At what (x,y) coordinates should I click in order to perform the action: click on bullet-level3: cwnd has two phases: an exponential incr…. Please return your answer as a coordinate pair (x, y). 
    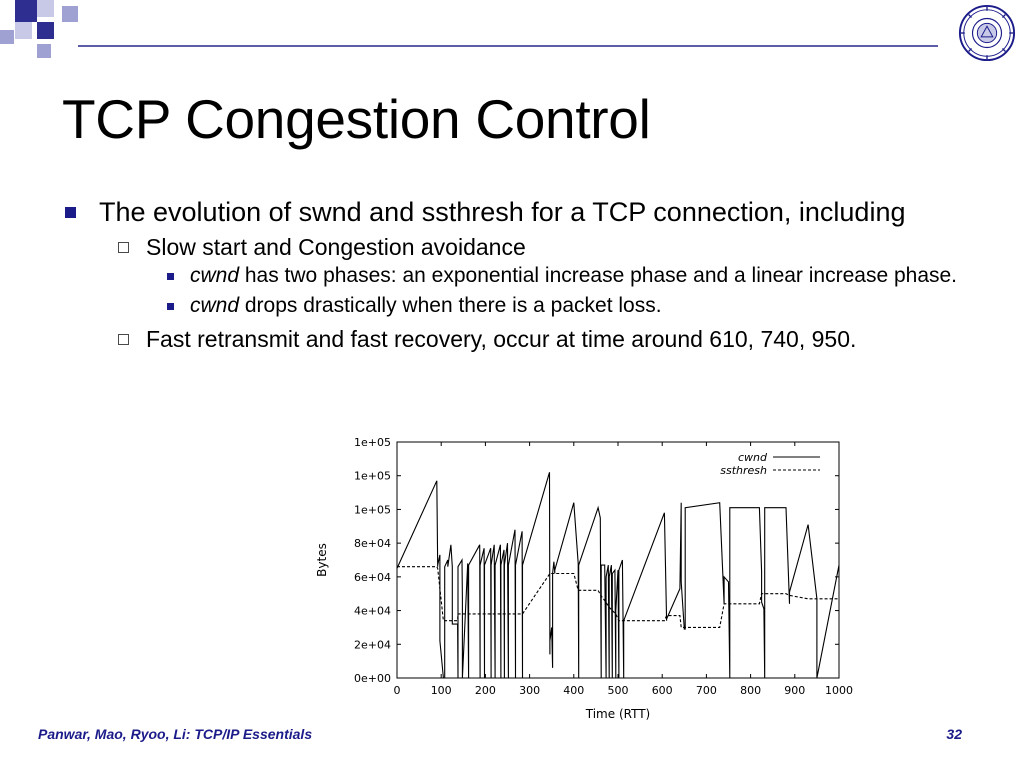
    Looking at the image, I should click on (522, 276).